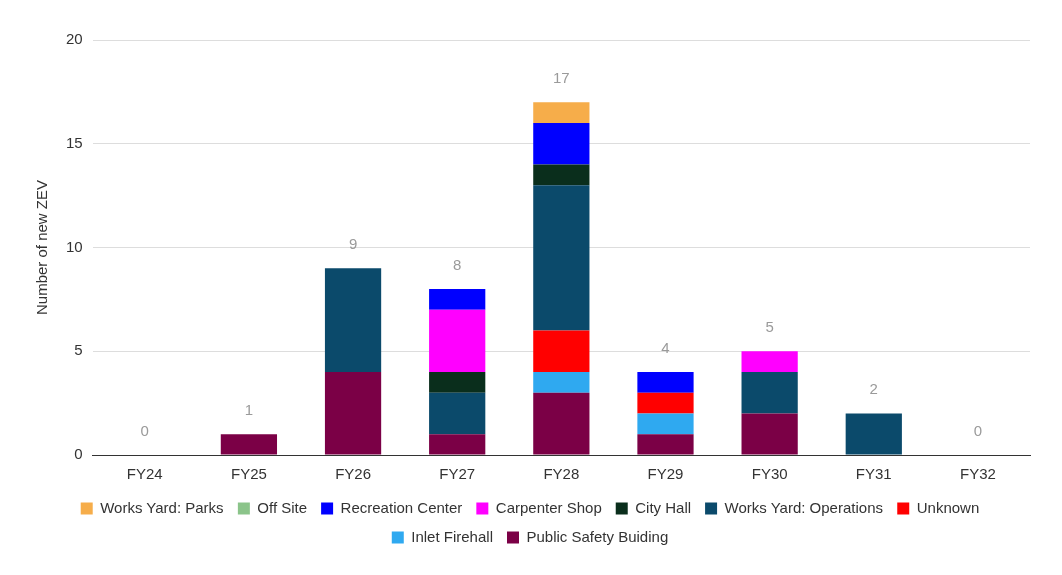  I want to click on total-label: 17, so click(561, 77).